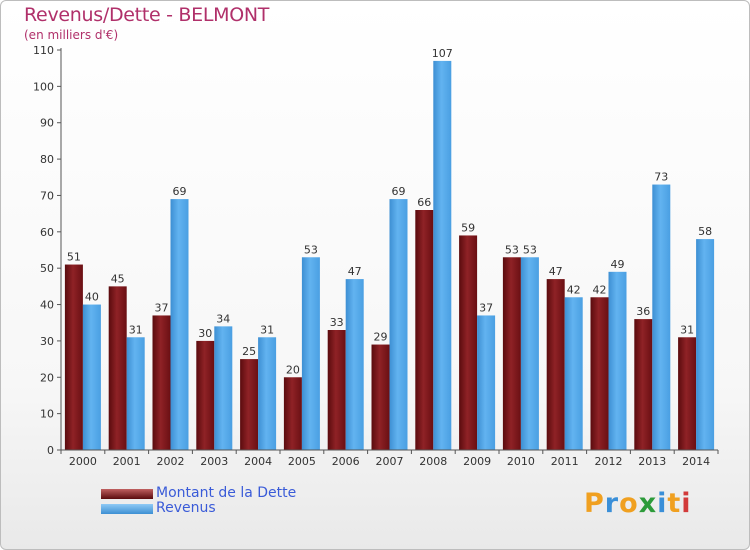  I want to click on y-tick-label: 70, so click(47, 195).